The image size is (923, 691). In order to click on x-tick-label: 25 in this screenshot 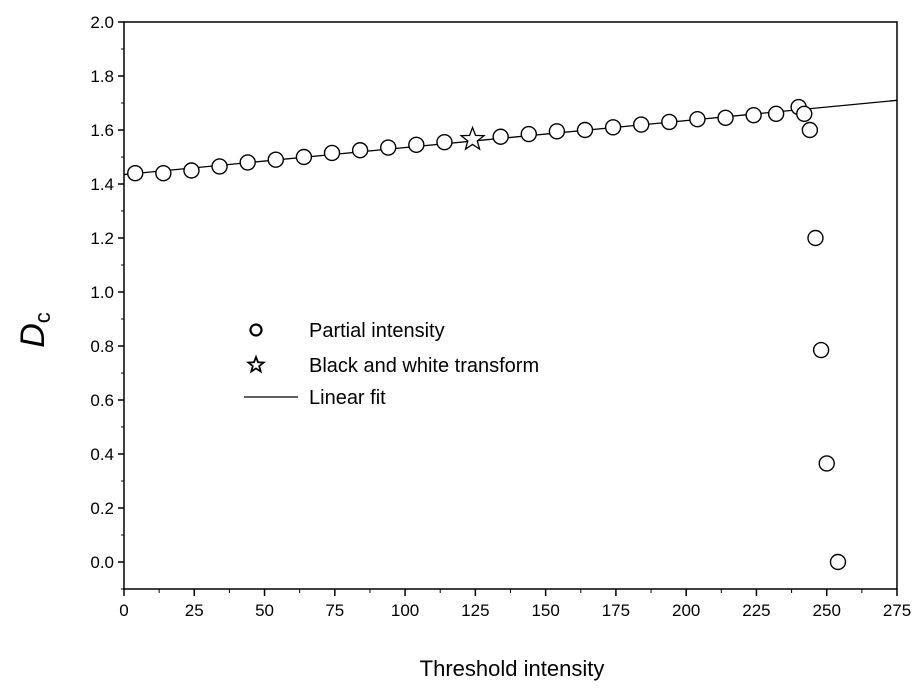, I will do `click(194, 610)`.